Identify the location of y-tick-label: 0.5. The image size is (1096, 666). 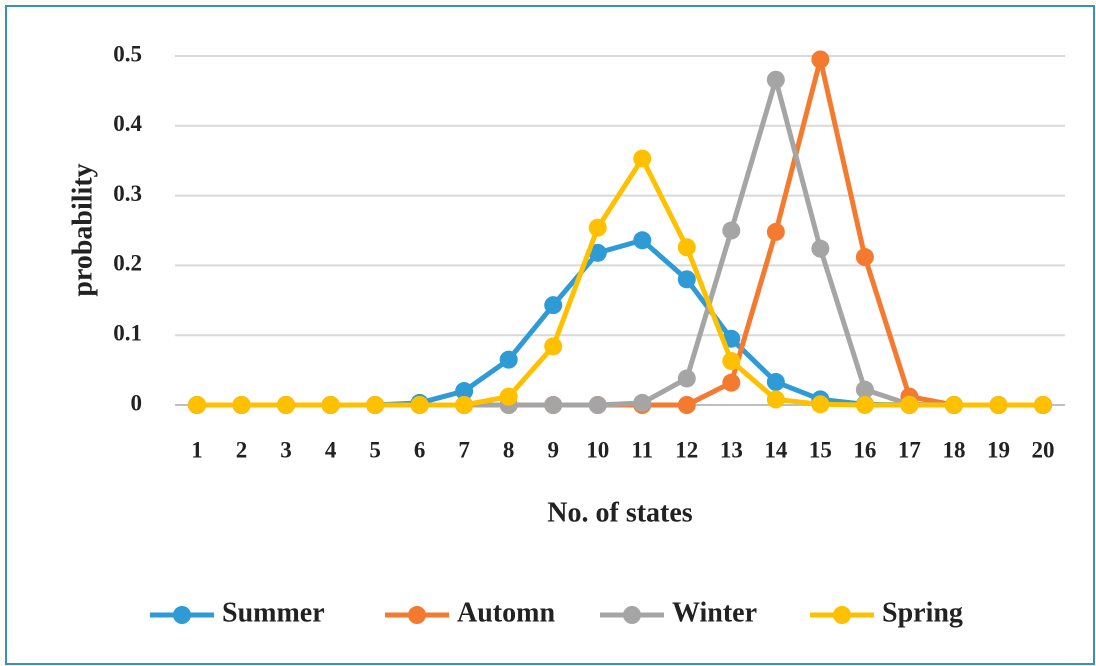
(127, 53).